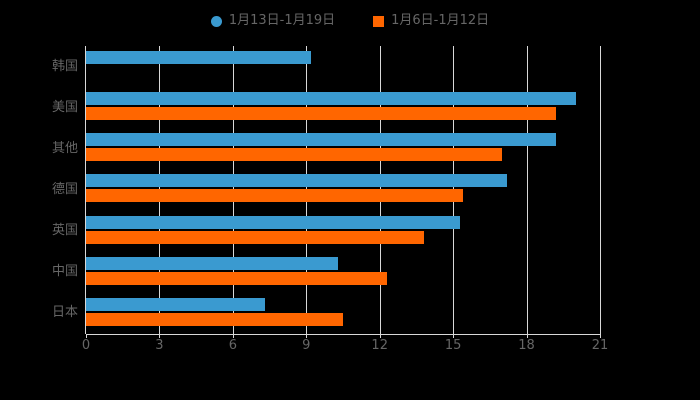 The image size is (700, 400). I want to click on legend-item-series-2: 1月6日-1月12日, so click(431, 21).